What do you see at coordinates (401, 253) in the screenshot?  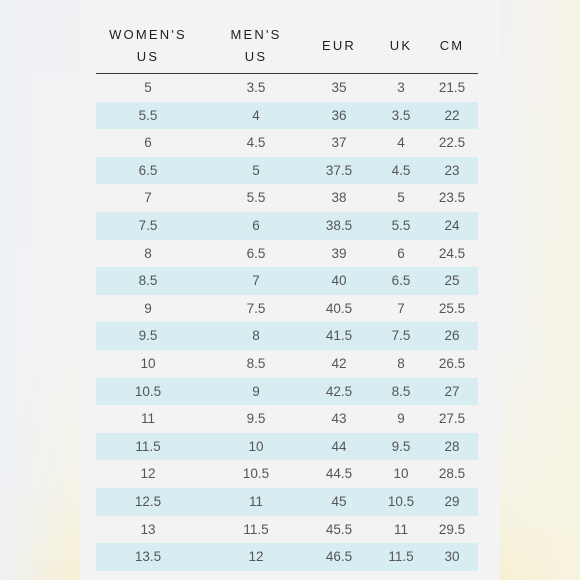 I see `uk-cell: 6` at bounding box center [401, 253].